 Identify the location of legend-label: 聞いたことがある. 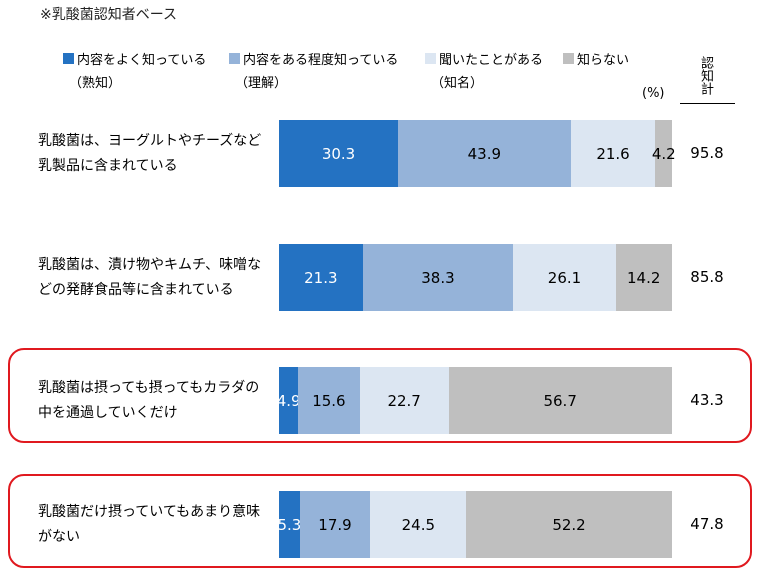
(491, 60).